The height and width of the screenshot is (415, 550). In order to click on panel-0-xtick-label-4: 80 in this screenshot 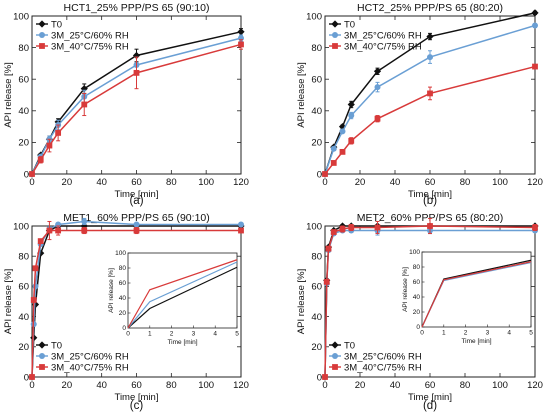, I will do `click(171, 182)`.